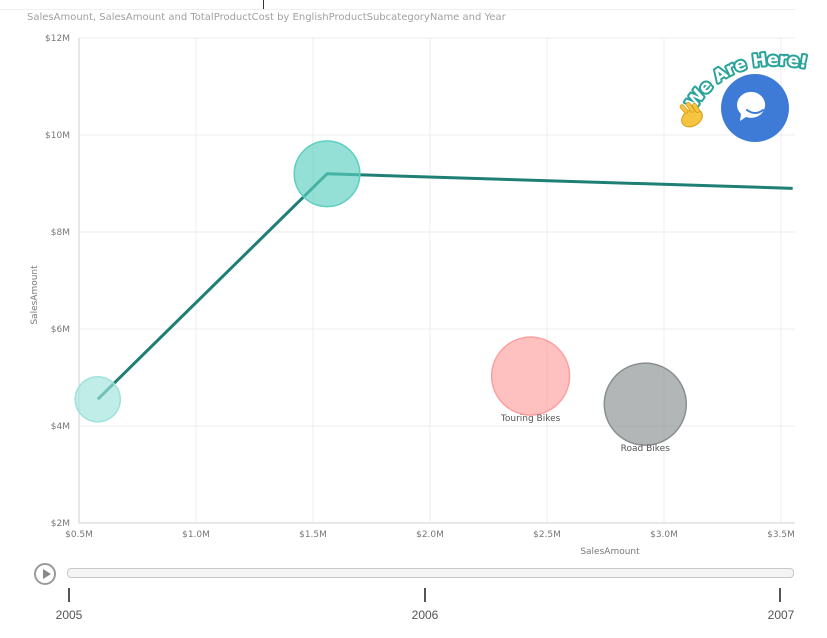 This screenshot has height=638, width=827. What do you see at coordinates (313, 535) in the screenshot?
I see `x-tick-label: $1.5M` at bounding box center [313, 535].